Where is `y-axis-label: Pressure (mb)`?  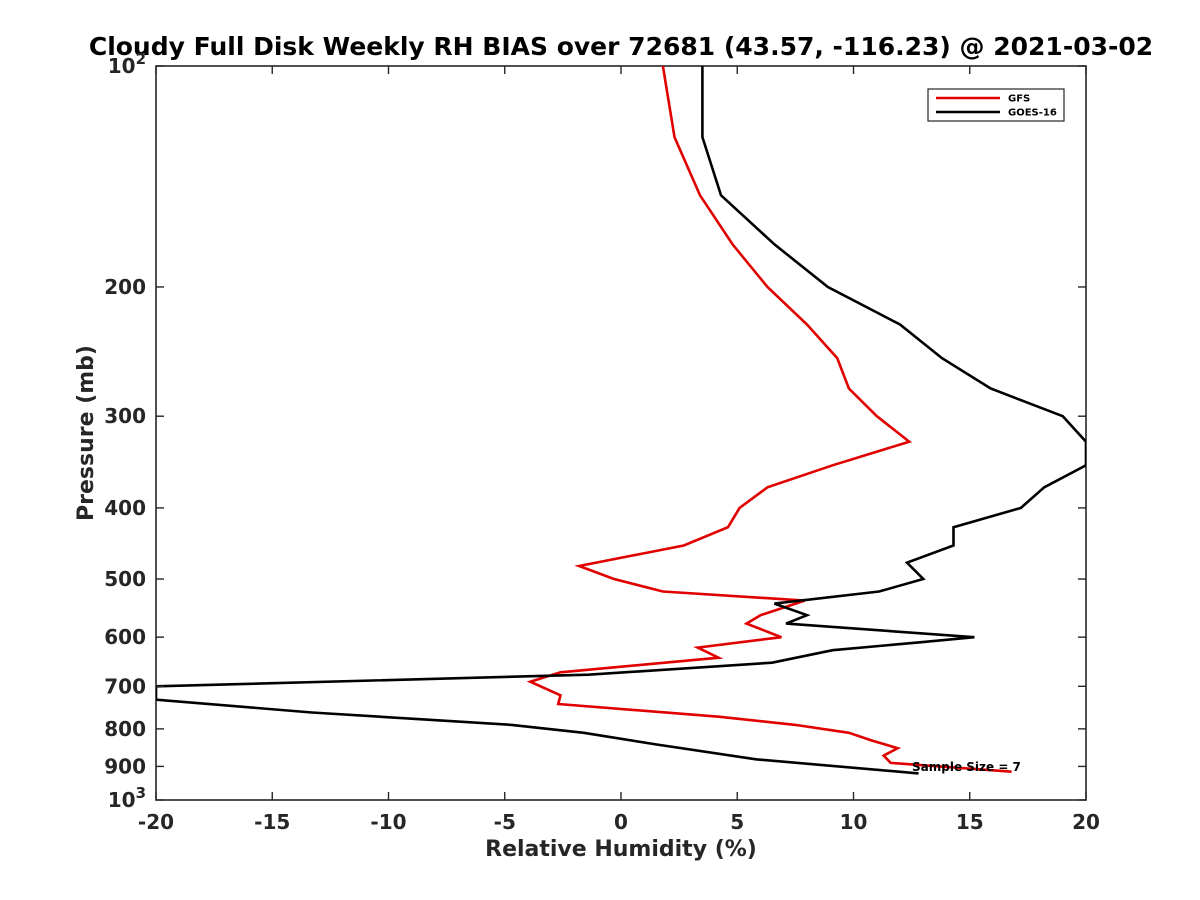 y-axis-label: Pressure (mb) is located at coordinates (86, 433).